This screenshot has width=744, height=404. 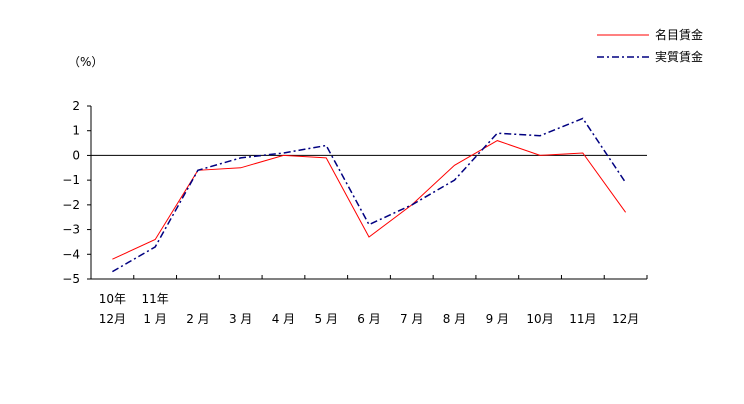 I want to click on legend-label-2: 実質賃金, so click(x=679, y=56).